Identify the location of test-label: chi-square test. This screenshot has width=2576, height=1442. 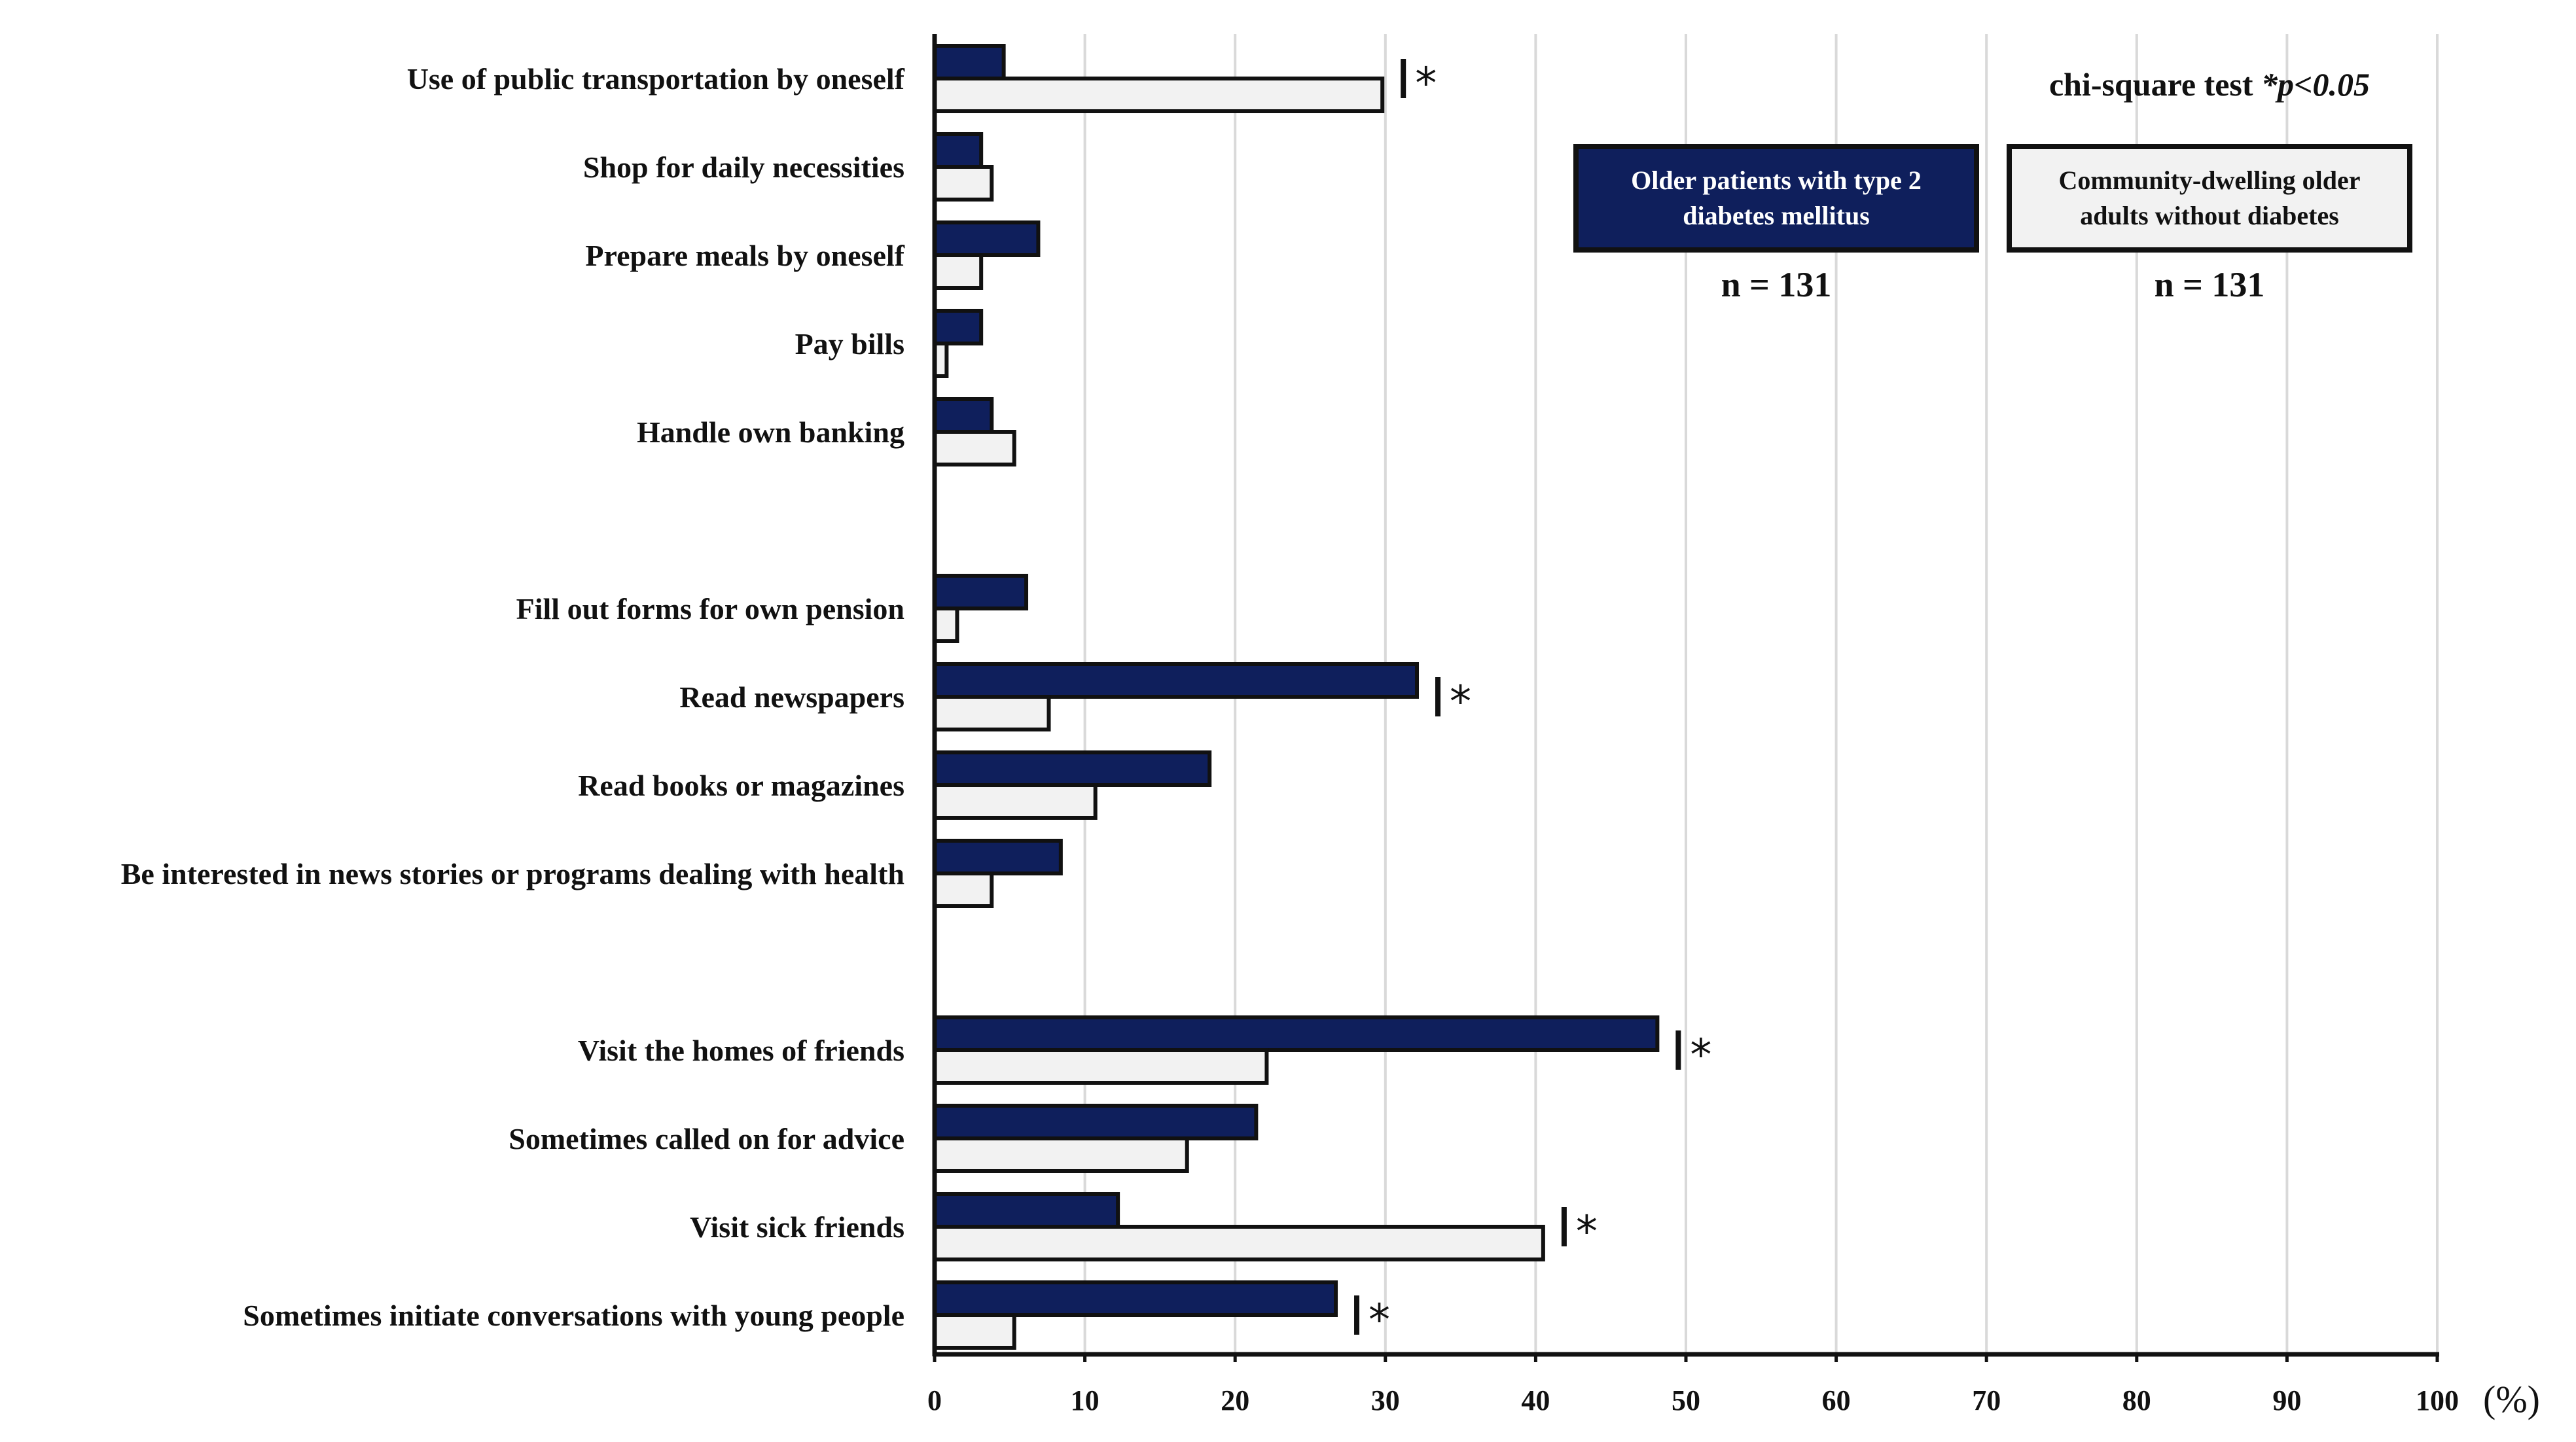
(2155, 85).